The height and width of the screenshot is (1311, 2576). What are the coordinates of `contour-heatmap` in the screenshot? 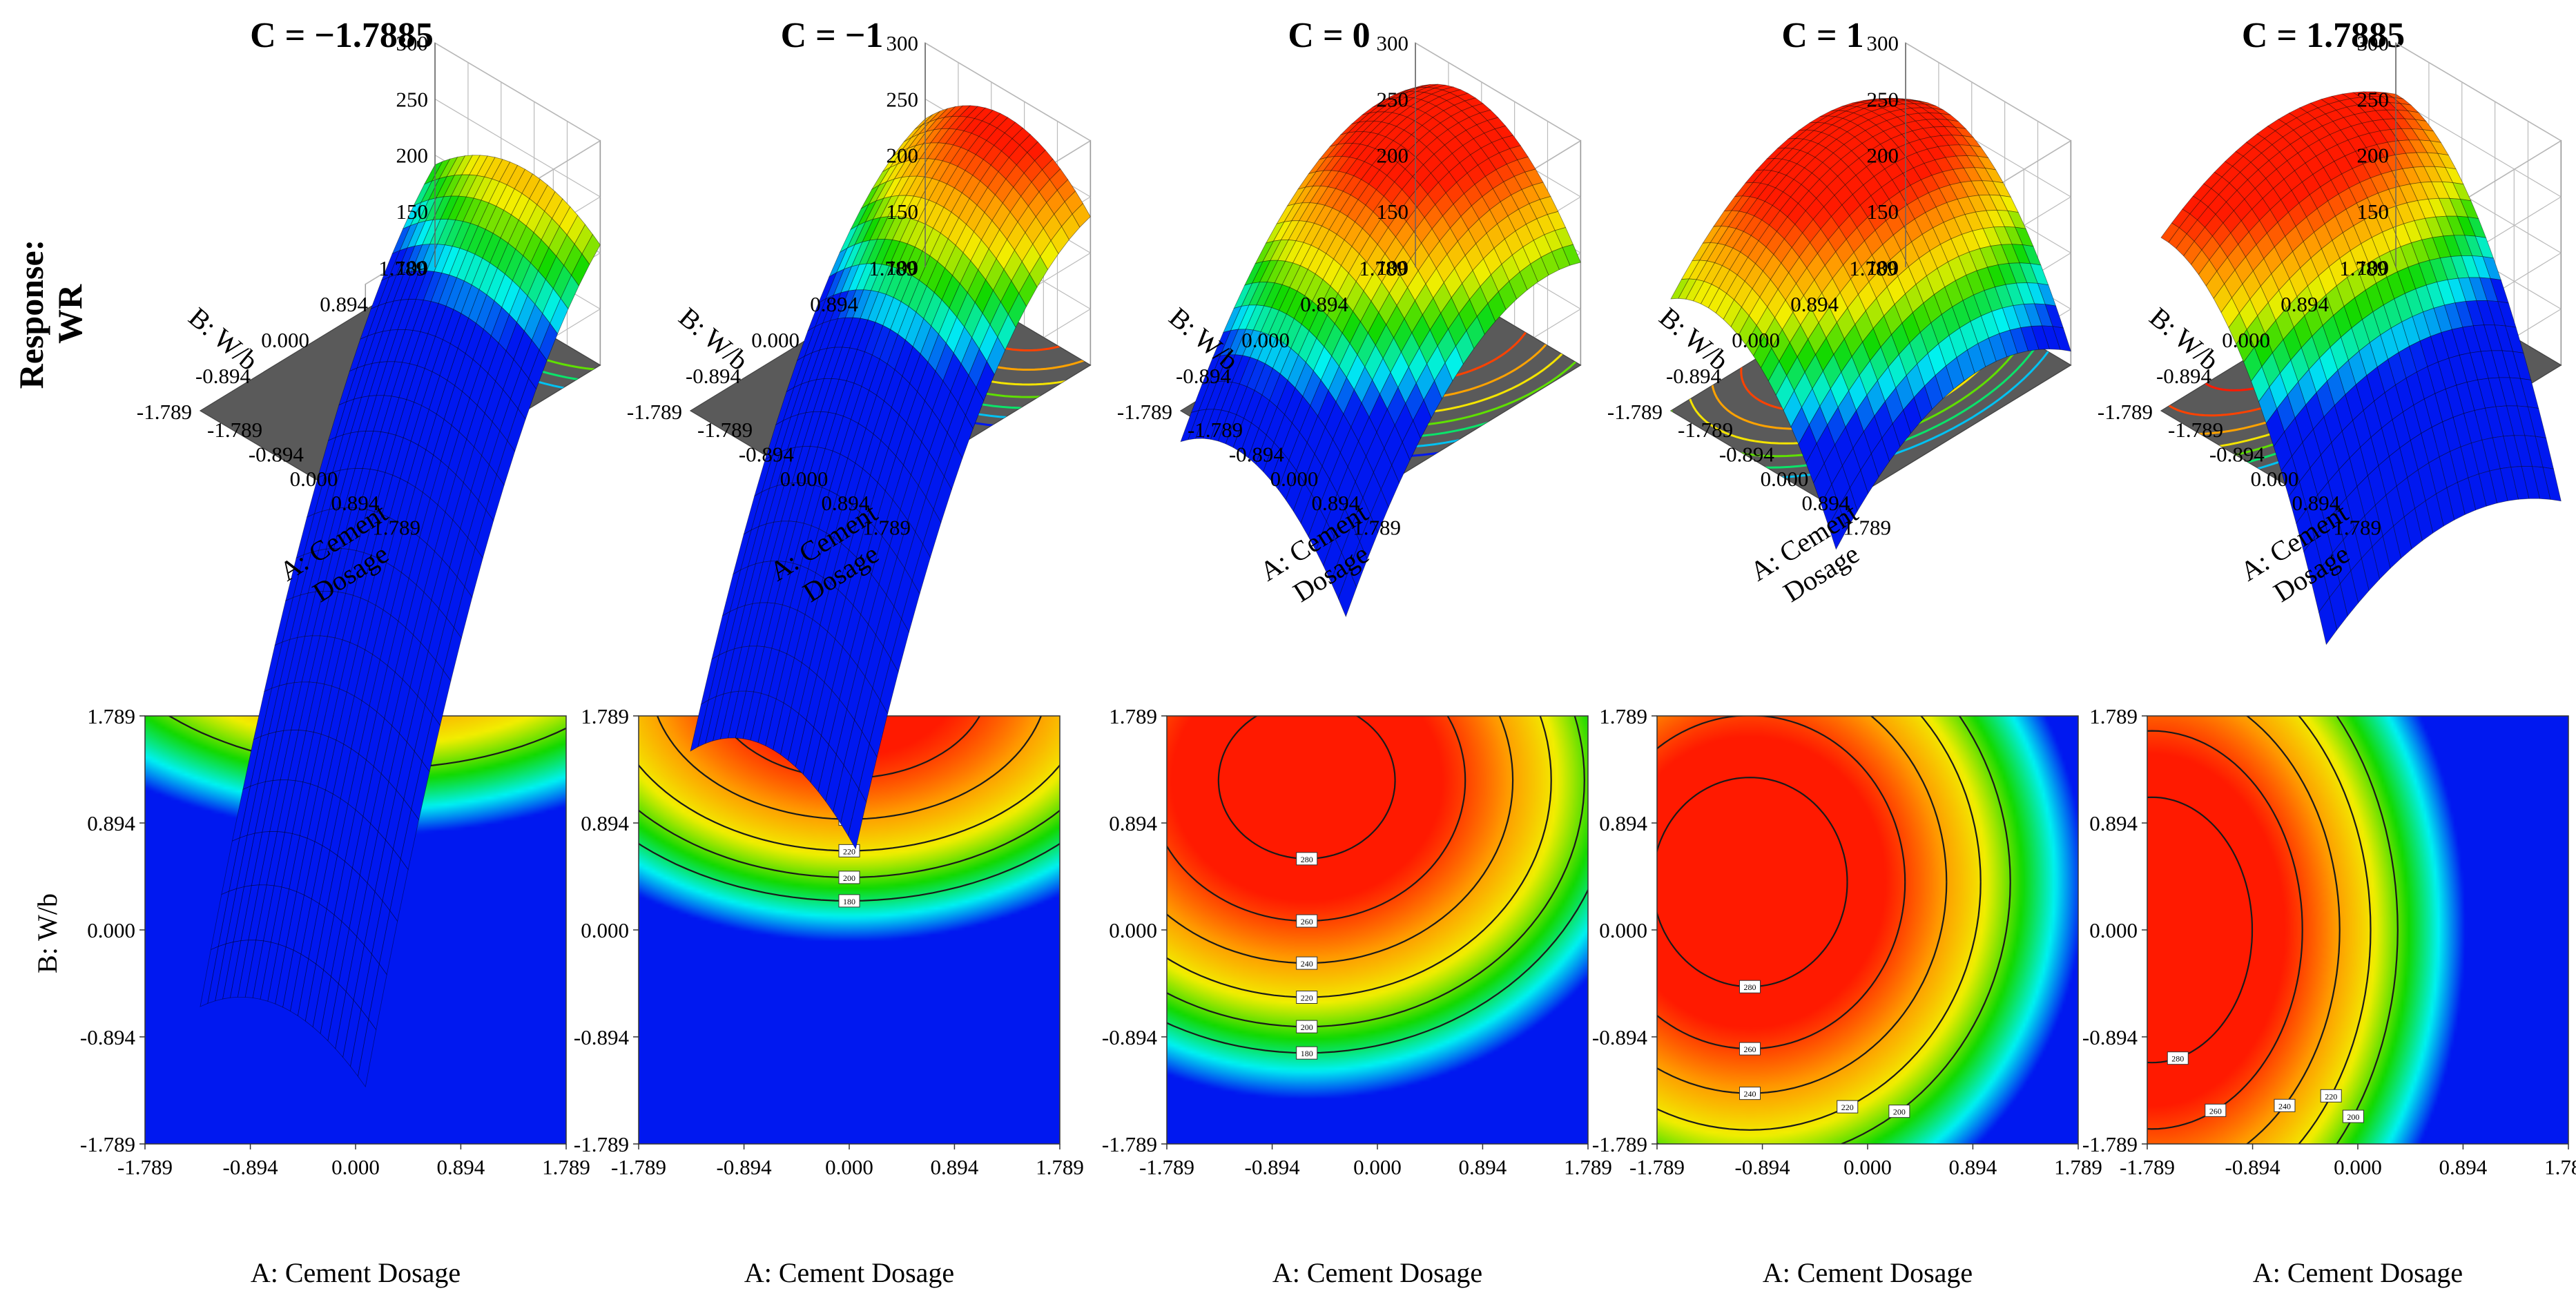 It's located at (1868, 930).